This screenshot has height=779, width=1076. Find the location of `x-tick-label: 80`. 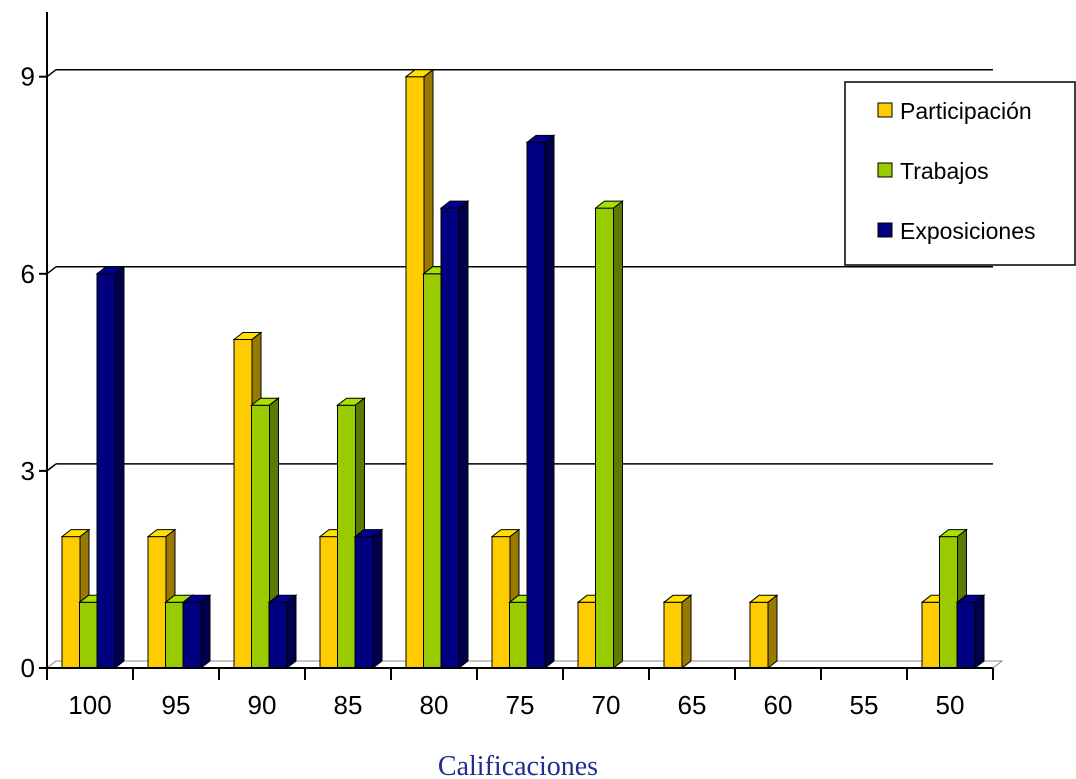

x-tick-label: 80 is located at coordinates (434, 705).